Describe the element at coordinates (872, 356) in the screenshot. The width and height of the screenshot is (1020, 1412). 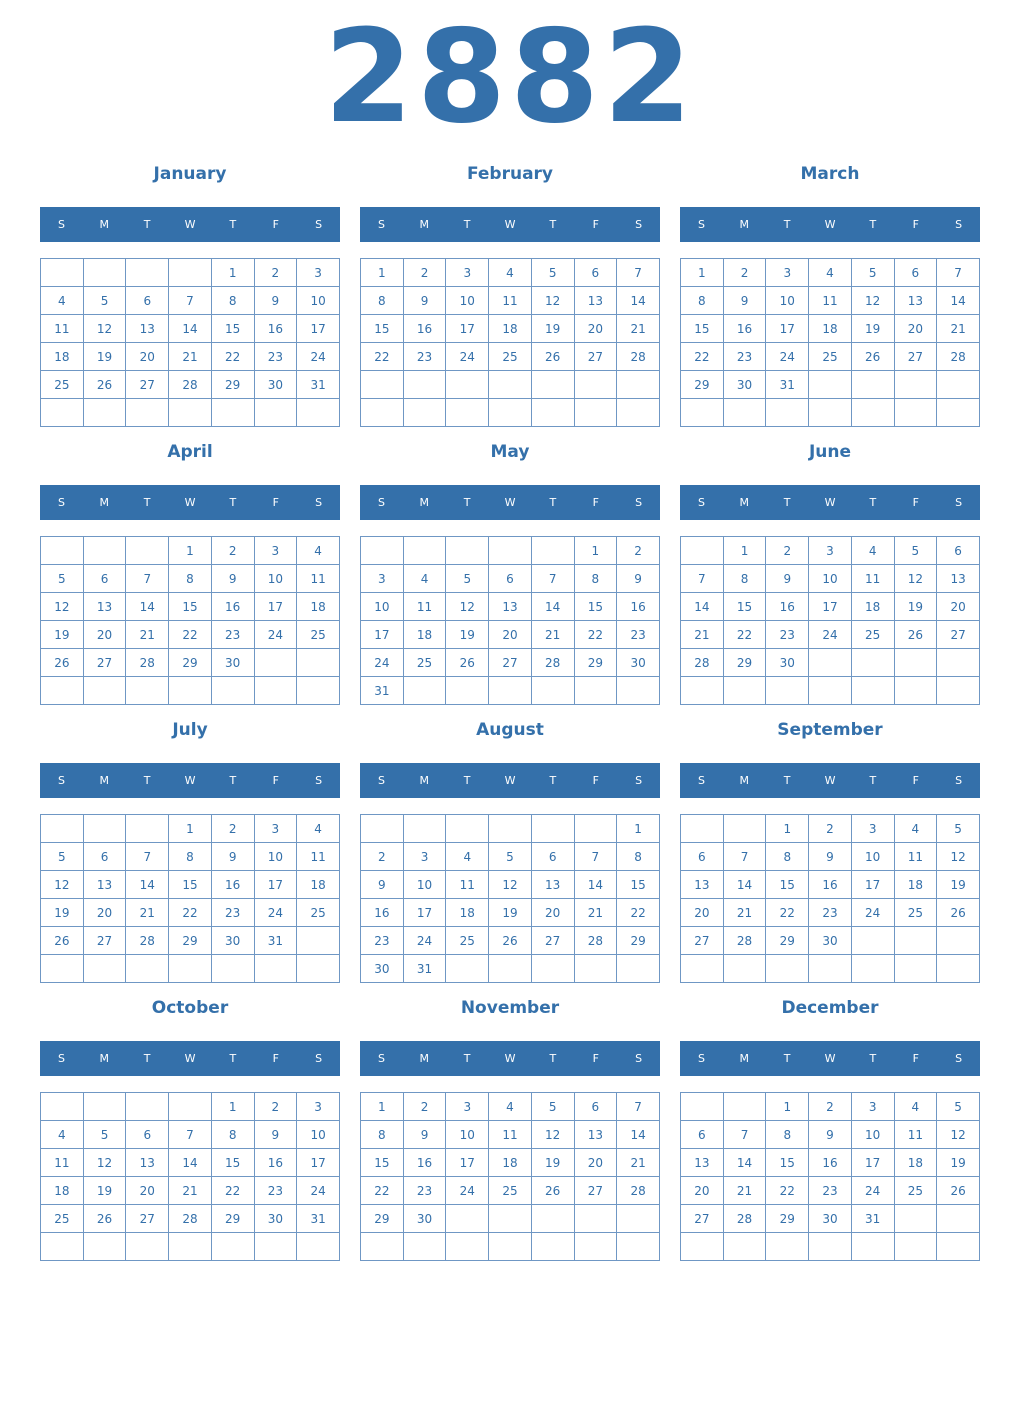
I see `day-cell: 26` at that location.